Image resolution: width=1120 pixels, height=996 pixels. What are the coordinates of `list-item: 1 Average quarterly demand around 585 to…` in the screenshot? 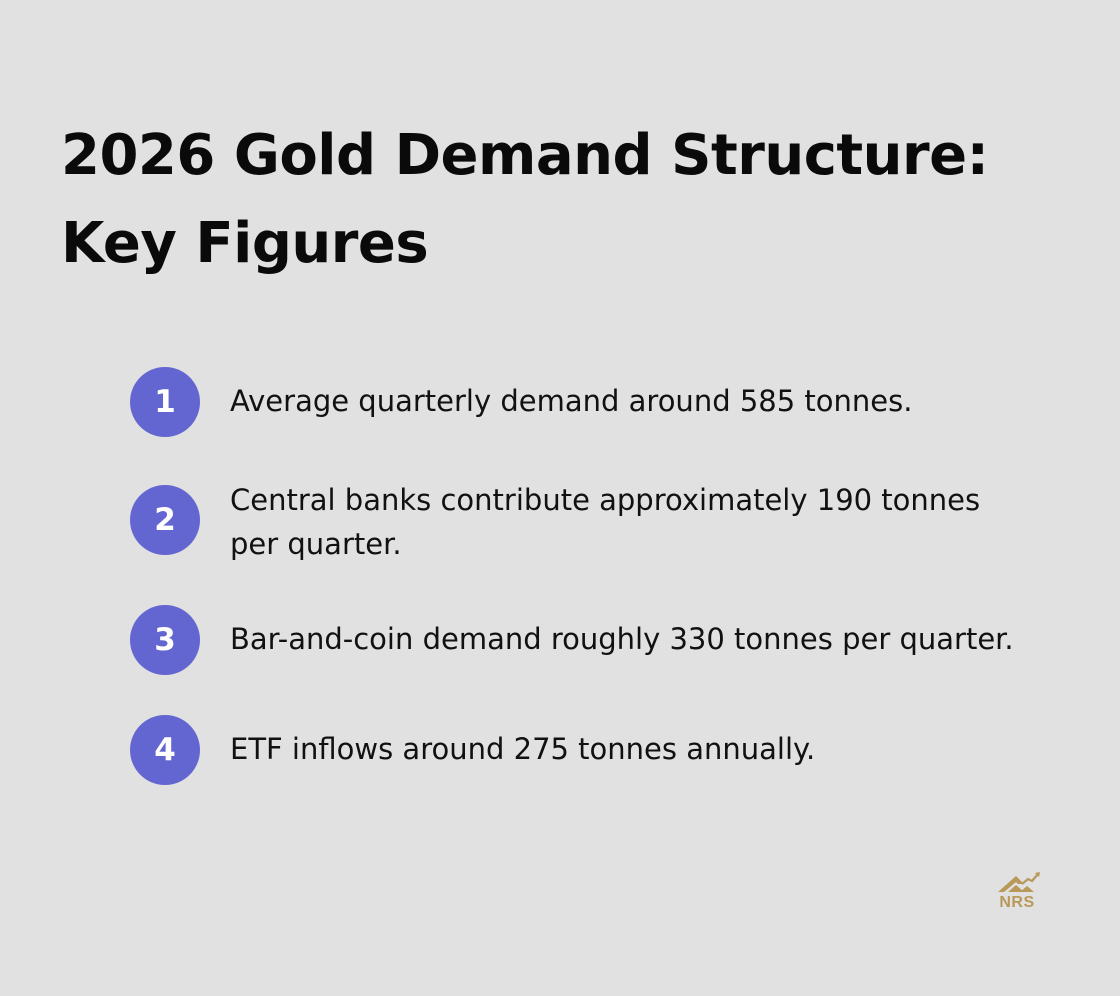 It's located at (590, 402).